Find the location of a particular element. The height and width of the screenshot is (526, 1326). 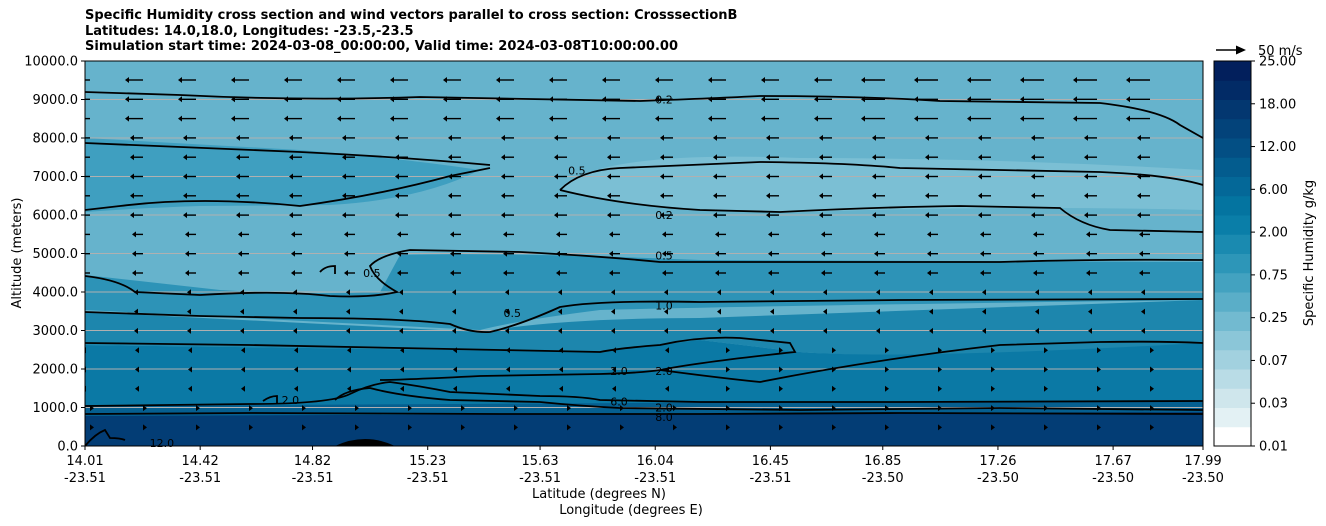

contour-label-13: 12.0 is located at coordinates (162, 443).